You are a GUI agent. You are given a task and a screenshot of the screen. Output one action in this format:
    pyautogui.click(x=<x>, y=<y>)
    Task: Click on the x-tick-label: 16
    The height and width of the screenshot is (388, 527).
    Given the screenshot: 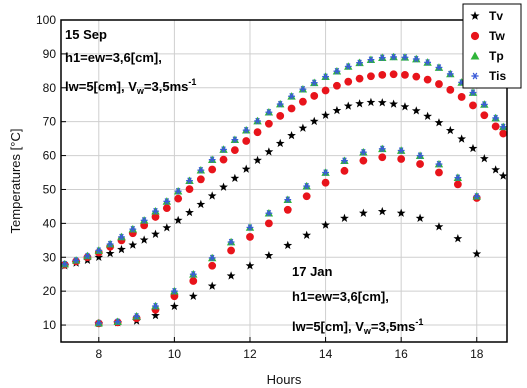 What is the action you would take?
    pyautogui.click(x=401, y=354)
    